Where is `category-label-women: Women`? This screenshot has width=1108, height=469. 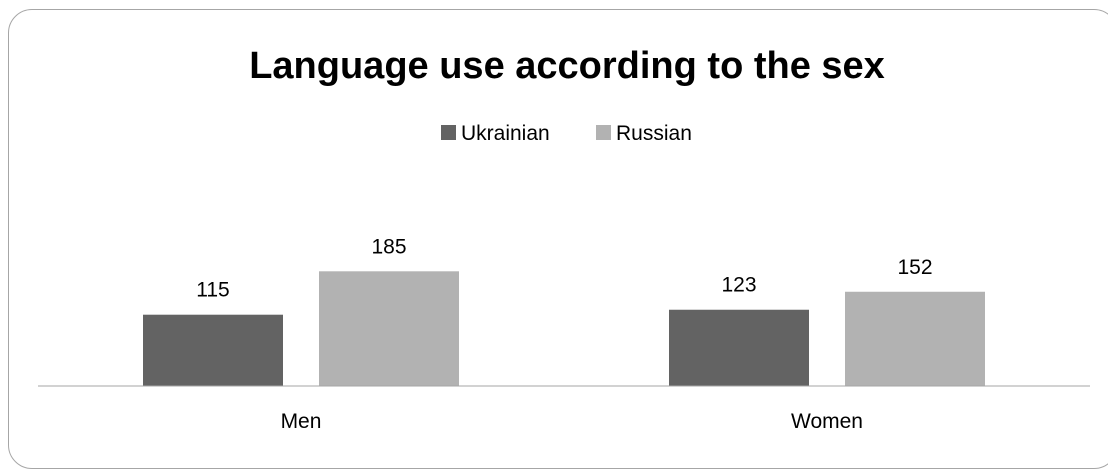 category-label-women: Women is located at coordinates (827, 421).